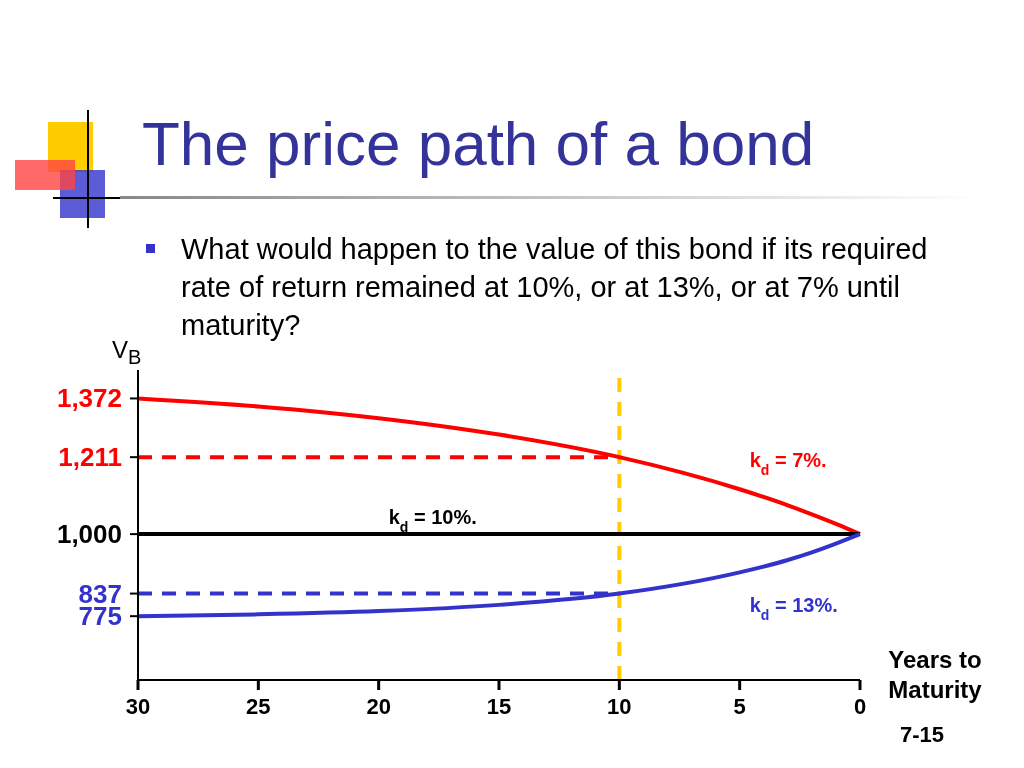 Image resolution: width=1024 pixels, height=768 pixels. Describe the element at coordinates (935, 674) in the screenshot. I see `x-axis-title: Years to Maturity` at that location.